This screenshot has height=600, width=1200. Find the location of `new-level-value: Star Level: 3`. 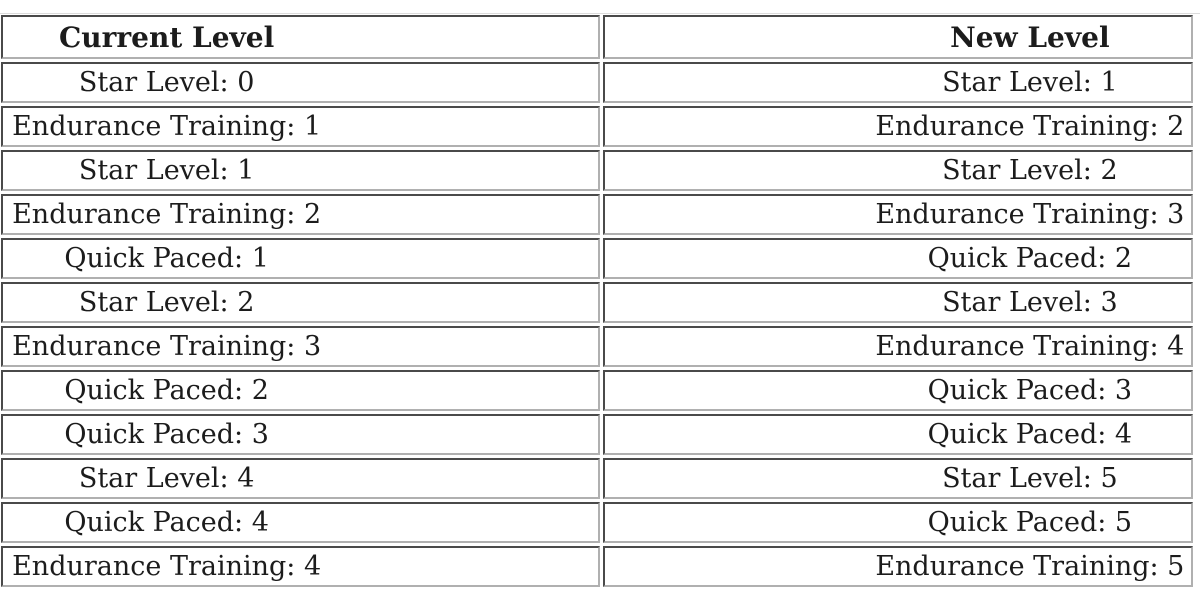

new-level-value: Star Level: 3 is located at coordinates (1030, 302).